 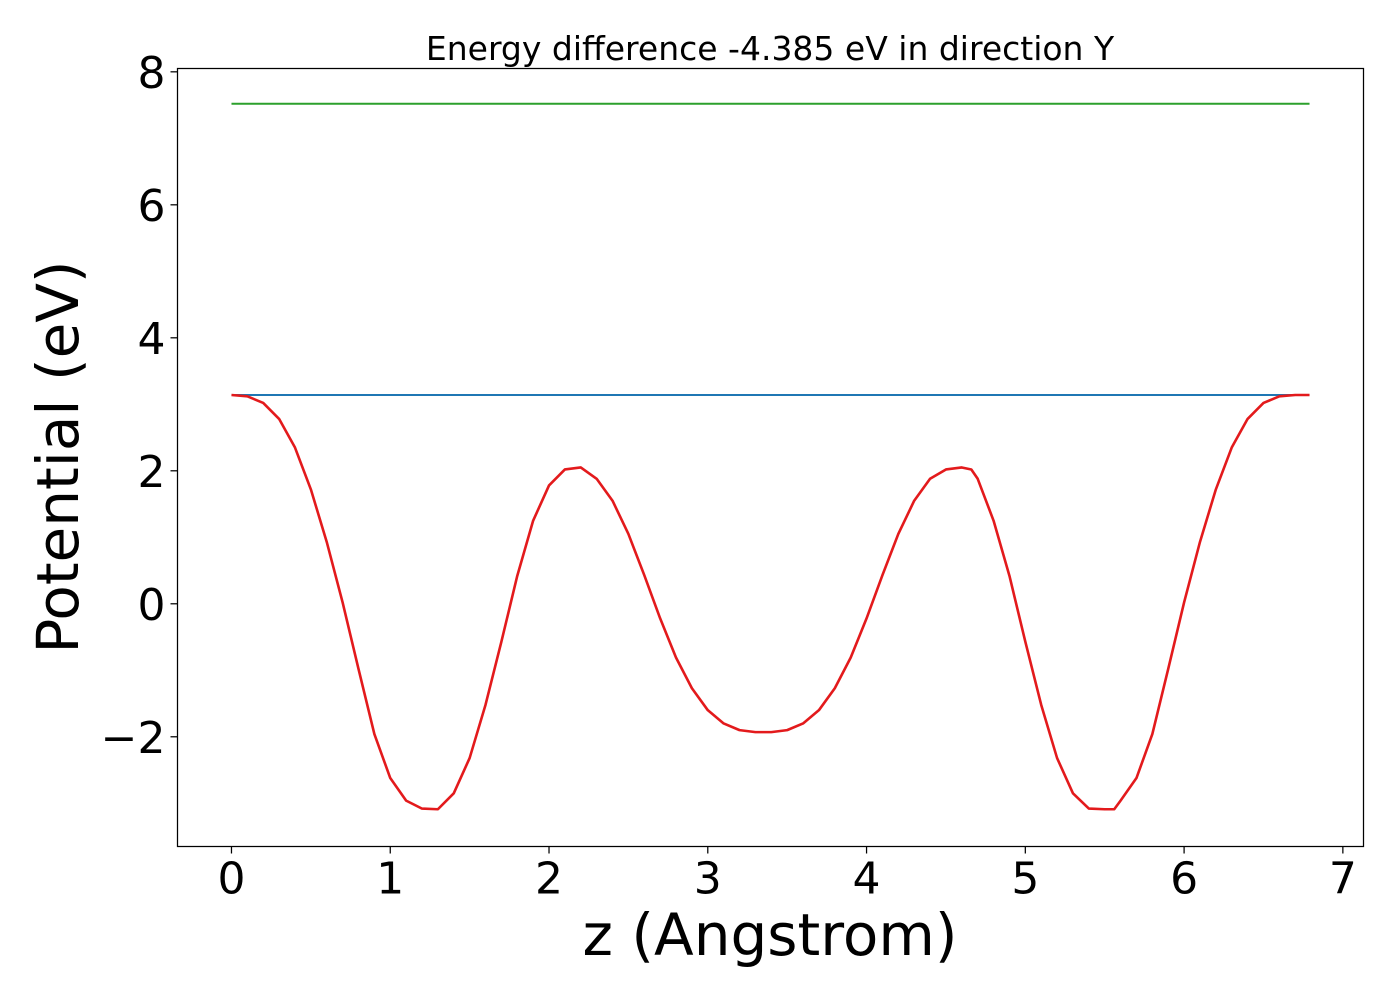 I want to click on x-tick-label: 4, so click(x=867, y=879).